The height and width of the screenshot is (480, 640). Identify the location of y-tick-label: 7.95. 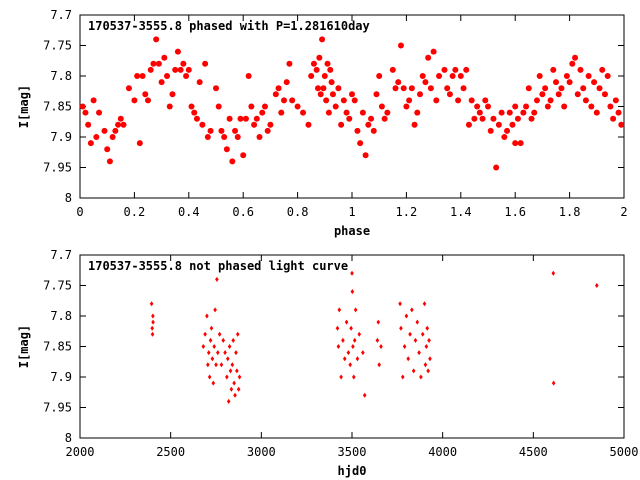
(57, 408).